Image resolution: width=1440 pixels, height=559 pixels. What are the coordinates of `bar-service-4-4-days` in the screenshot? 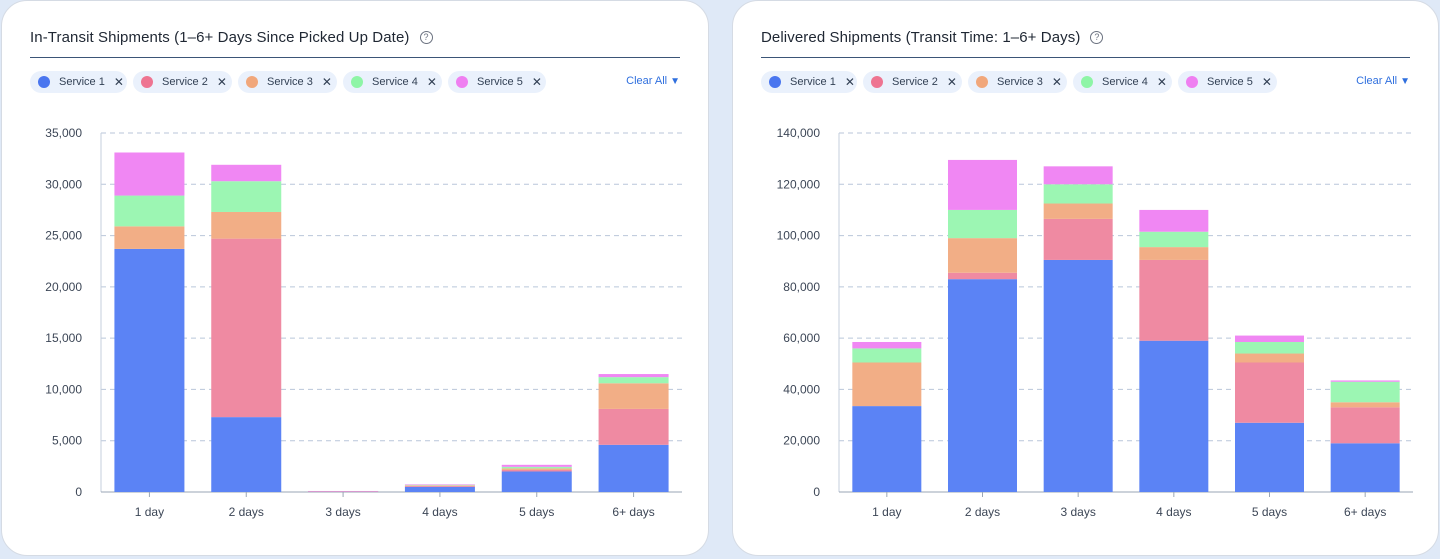 It's located at (1174, 239).